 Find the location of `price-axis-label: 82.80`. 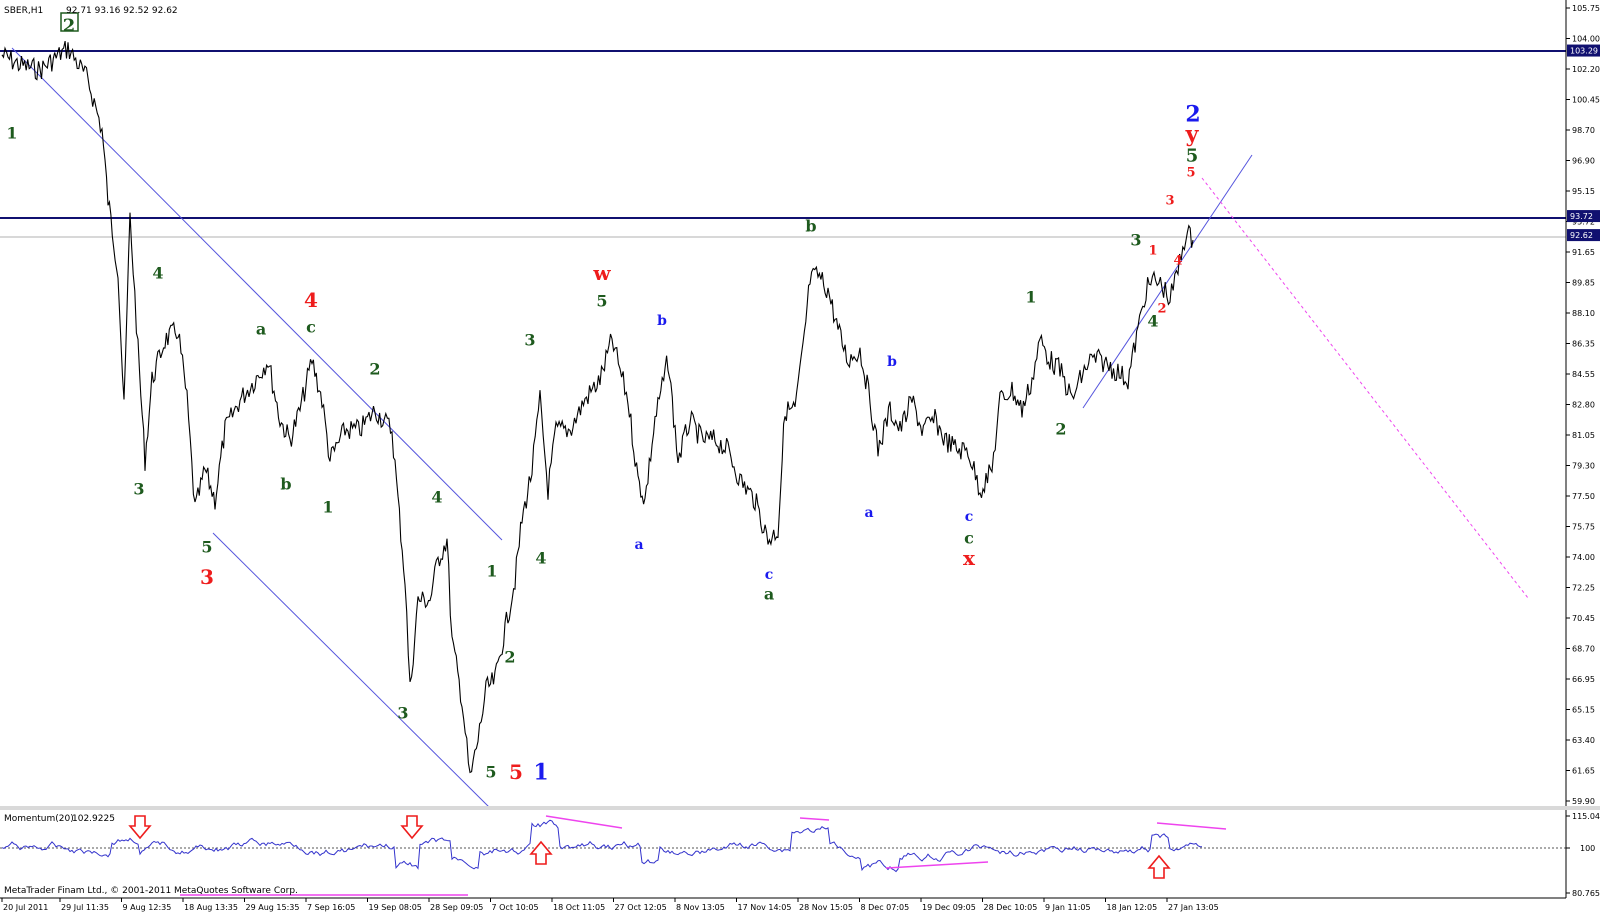

price-axis-label: 82.80 is located at coordinates (1583, 405).